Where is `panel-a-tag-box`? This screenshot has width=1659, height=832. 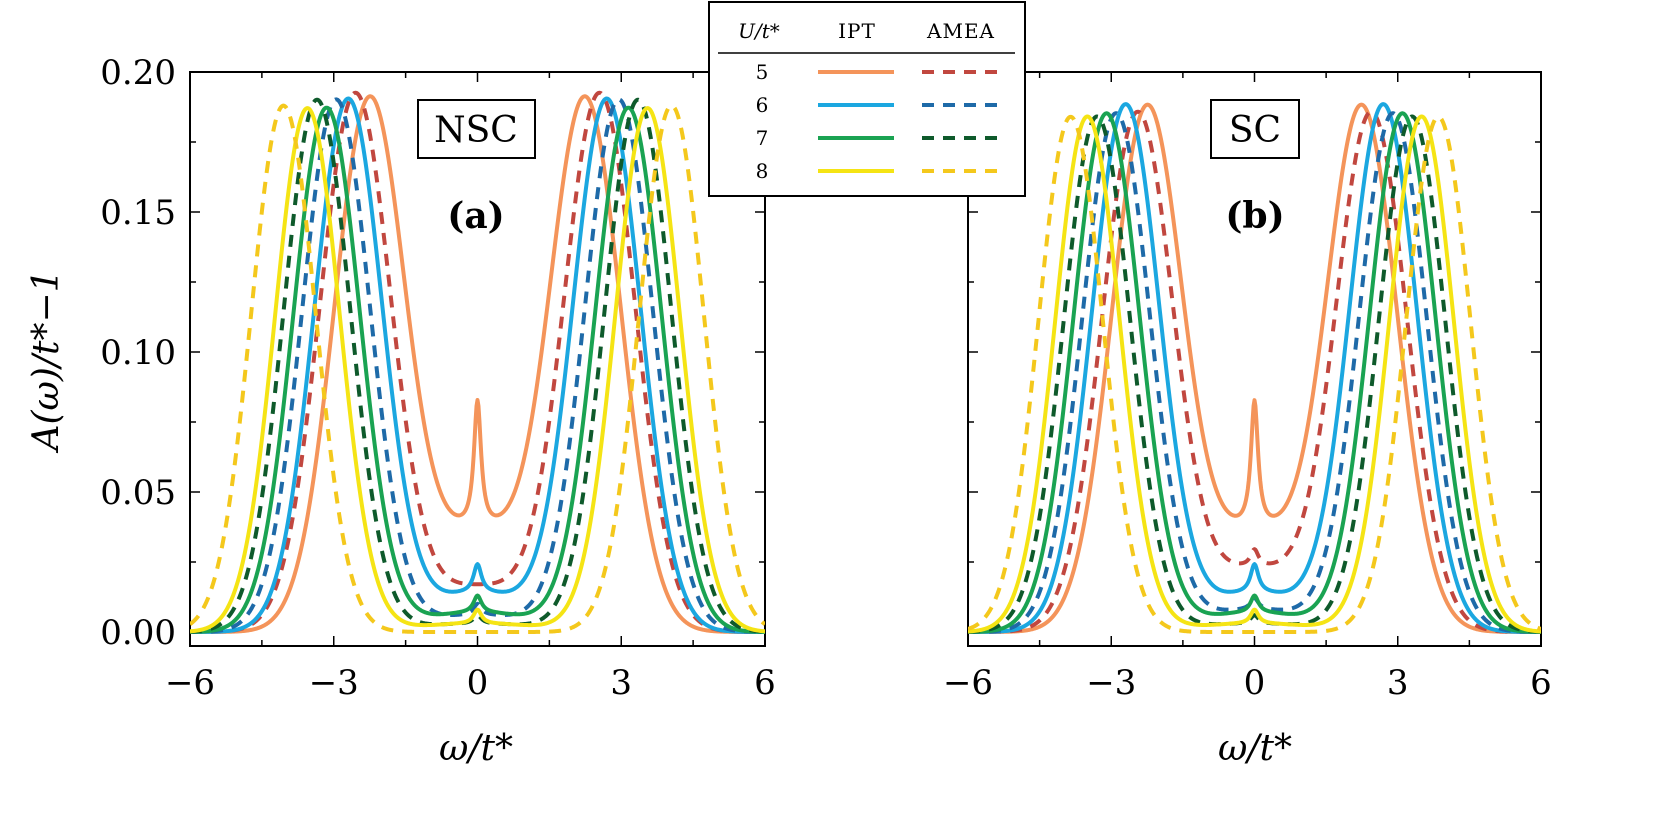
panel-a-tag-box is located at coordinates (476, 129).